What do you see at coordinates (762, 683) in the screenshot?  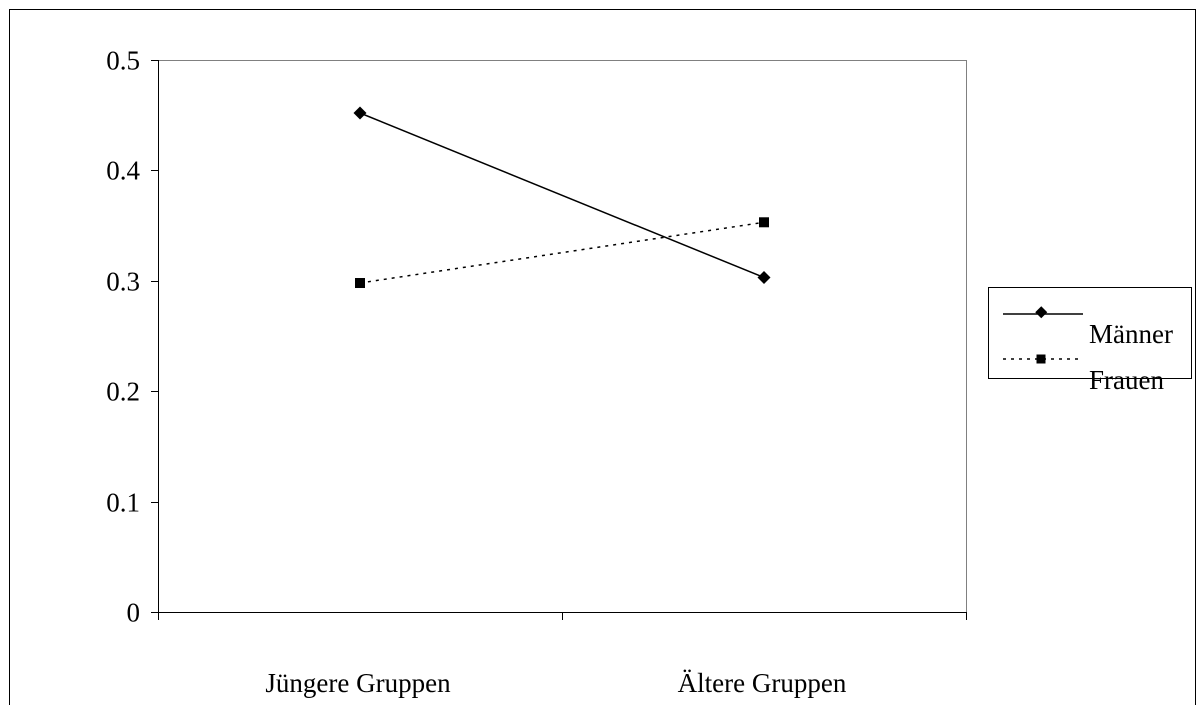 I see `x-tick-label: Ältere Gruppen` at bounding box center [762, 683].